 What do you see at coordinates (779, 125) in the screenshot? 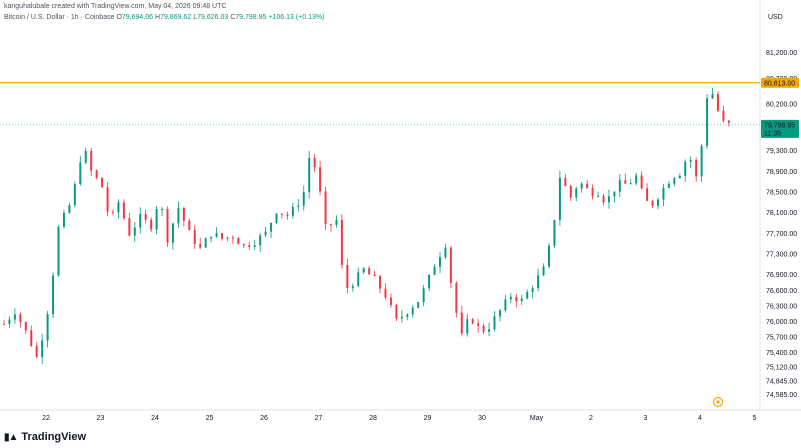
I see `last-price-label: 79,798.95` at bounding box center [779, 125].